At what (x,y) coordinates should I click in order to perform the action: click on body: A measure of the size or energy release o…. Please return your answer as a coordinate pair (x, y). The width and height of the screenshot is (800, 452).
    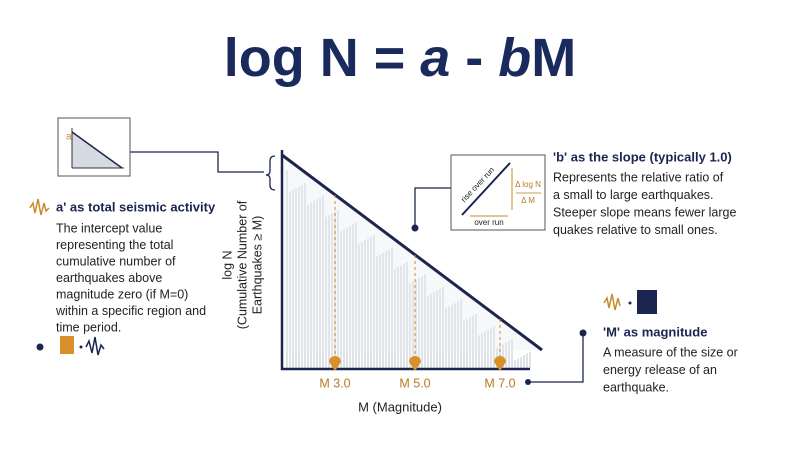
    Looking at the image, I should click on (670, 369).